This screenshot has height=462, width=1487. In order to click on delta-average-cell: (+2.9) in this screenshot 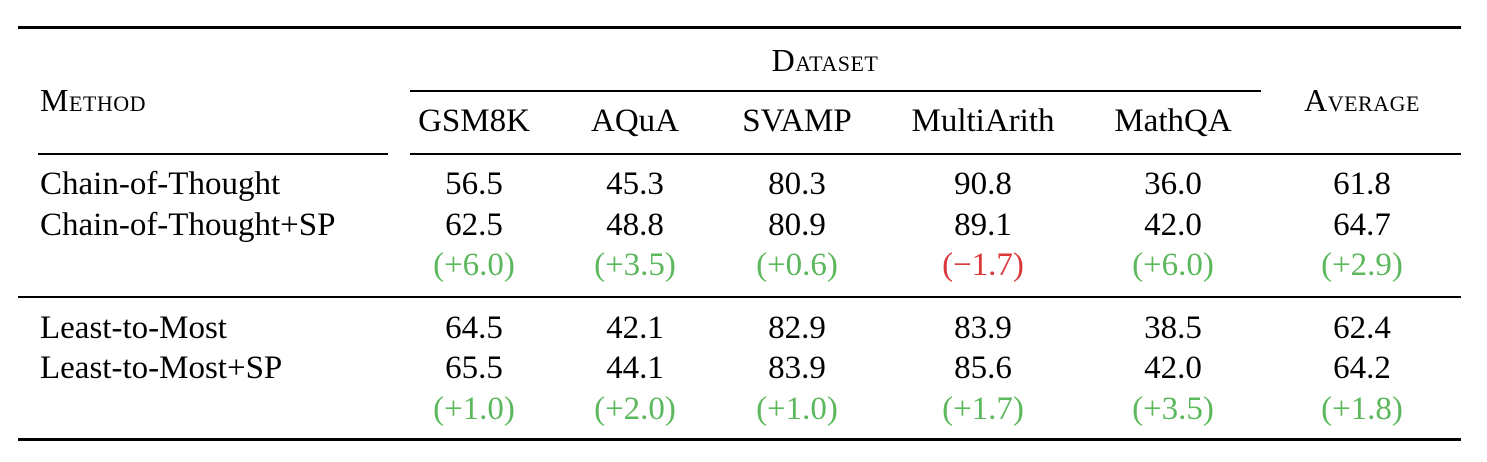, I will do `click(1362, 265)`.